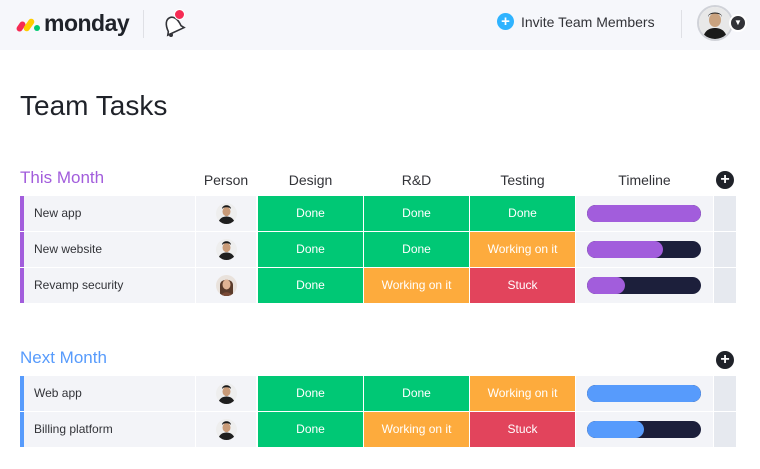 Image resolution: width=760 pixels, height=469 pixels. Describe the element at coordinates (27, 24) in the screenshot. I see `monday-logo-icon` at that location.